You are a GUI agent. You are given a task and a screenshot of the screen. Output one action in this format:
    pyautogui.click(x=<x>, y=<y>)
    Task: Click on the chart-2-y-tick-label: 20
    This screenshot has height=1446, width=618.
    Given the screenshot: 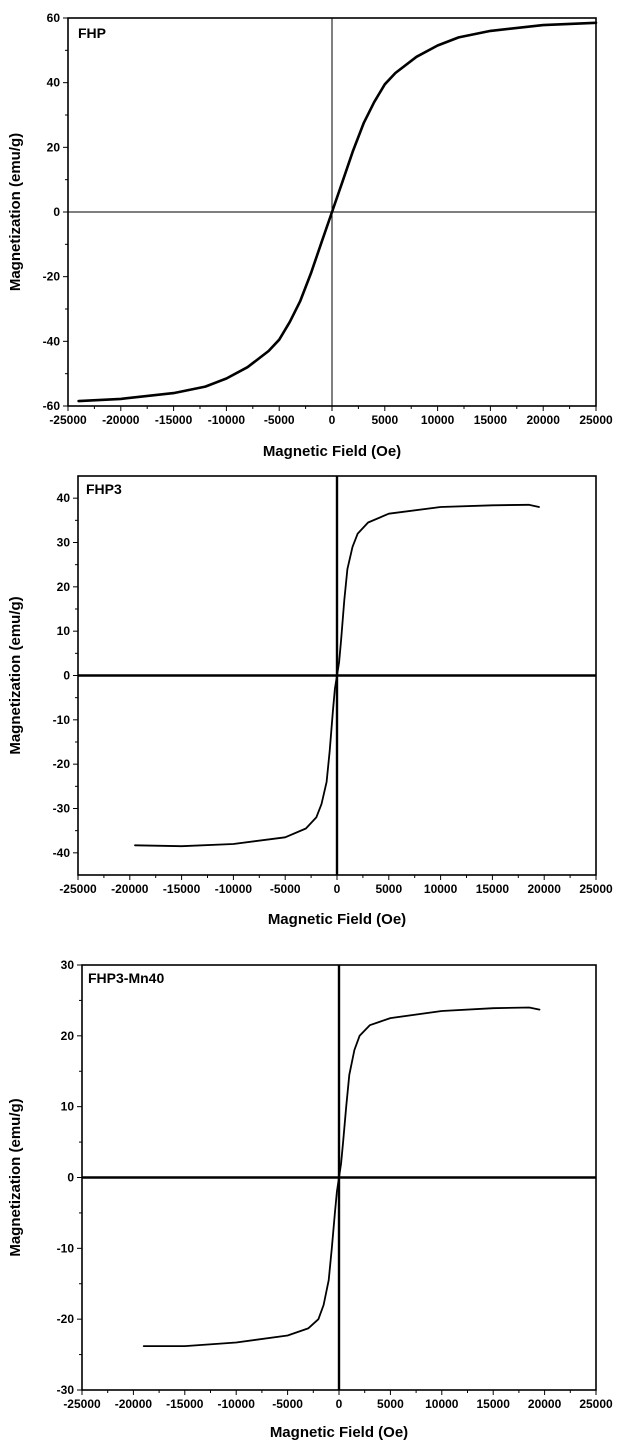 What is the action you would take?
    pyautogui.click(x=64, y=587)
    